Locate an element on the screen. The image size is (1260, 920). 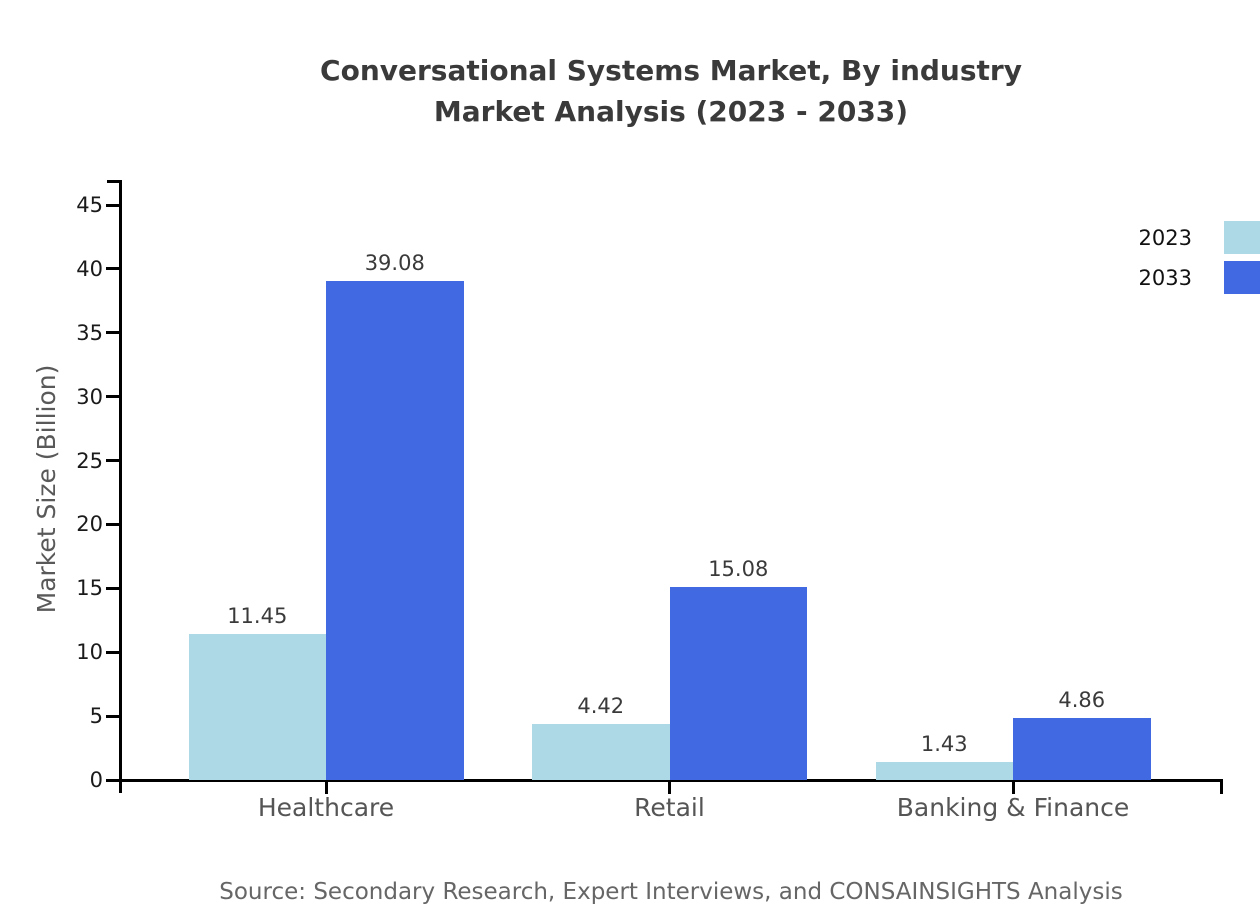
y-tick-label: 0 is located at coordinates (96, 780).